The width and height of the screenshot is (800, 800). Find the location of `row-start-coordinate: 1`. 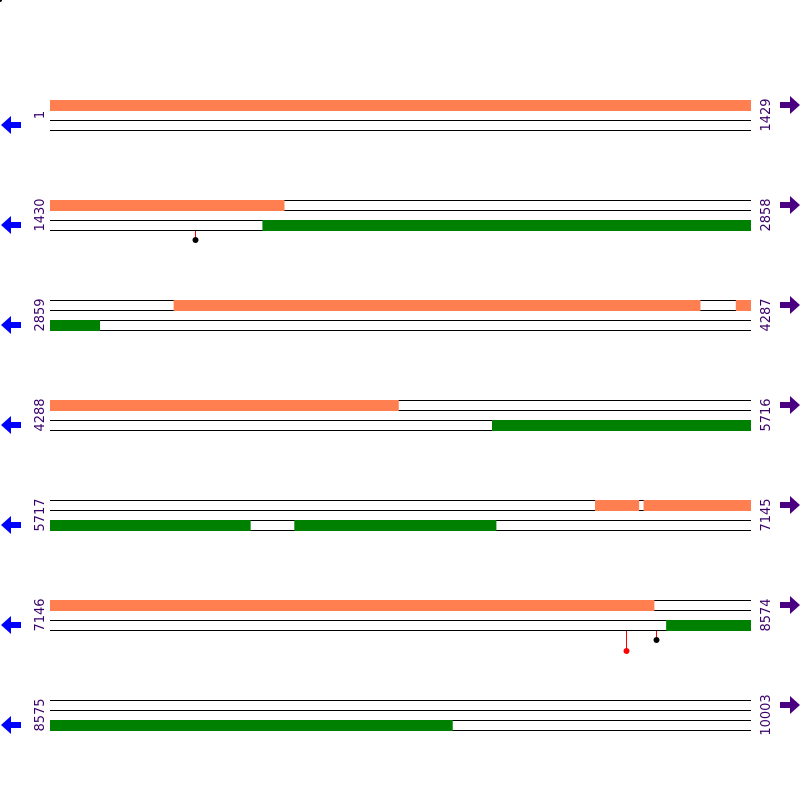

row-start-coordinate: 1 is located at coordinates (40, 115).